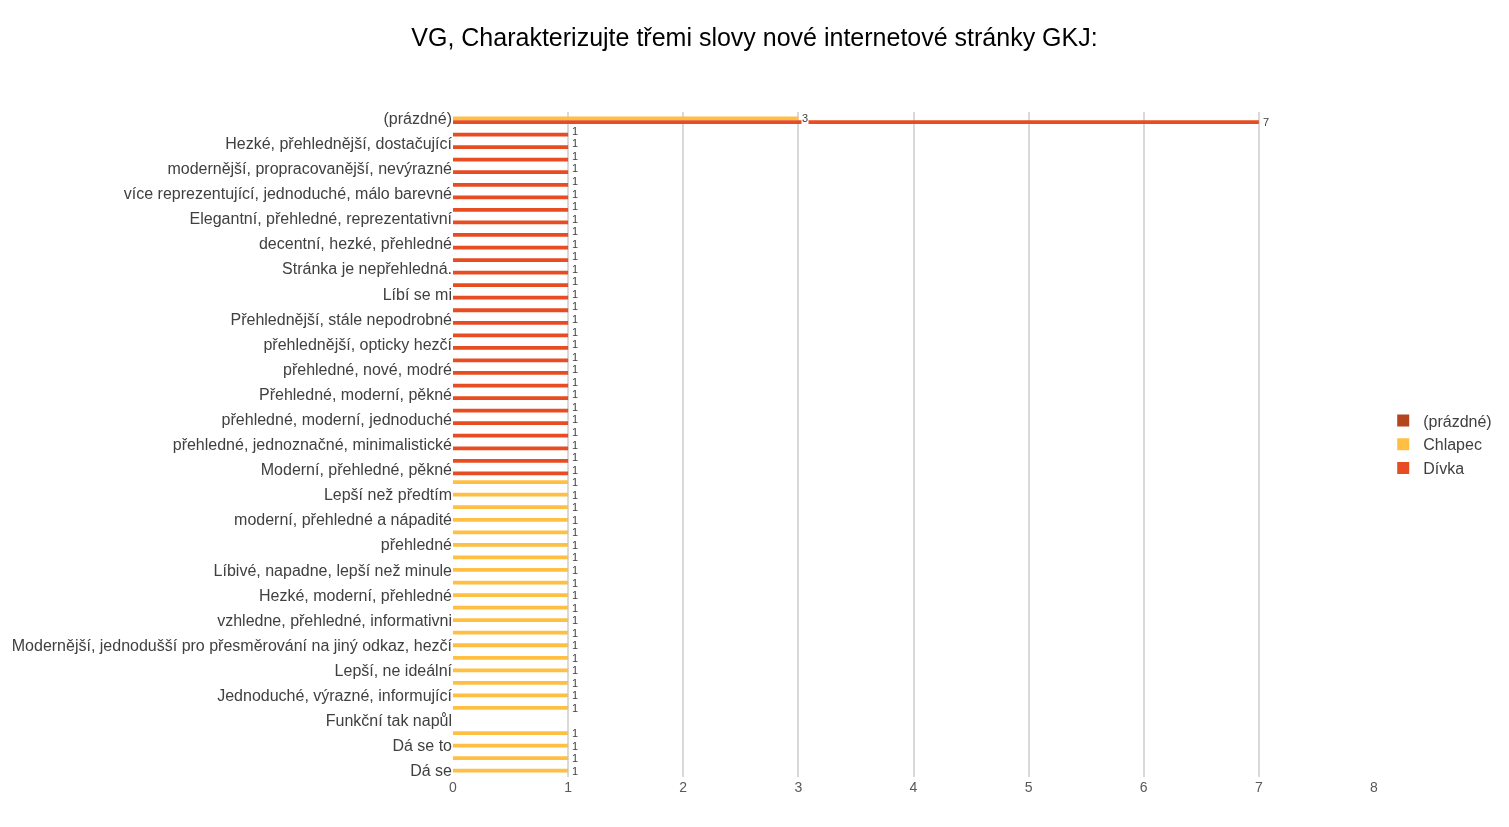 The width and height of the screenshot is (1509, 827). I want to click on y-tick-label: Elegantní, přehledné, reprezentativní, so click(321, 219).